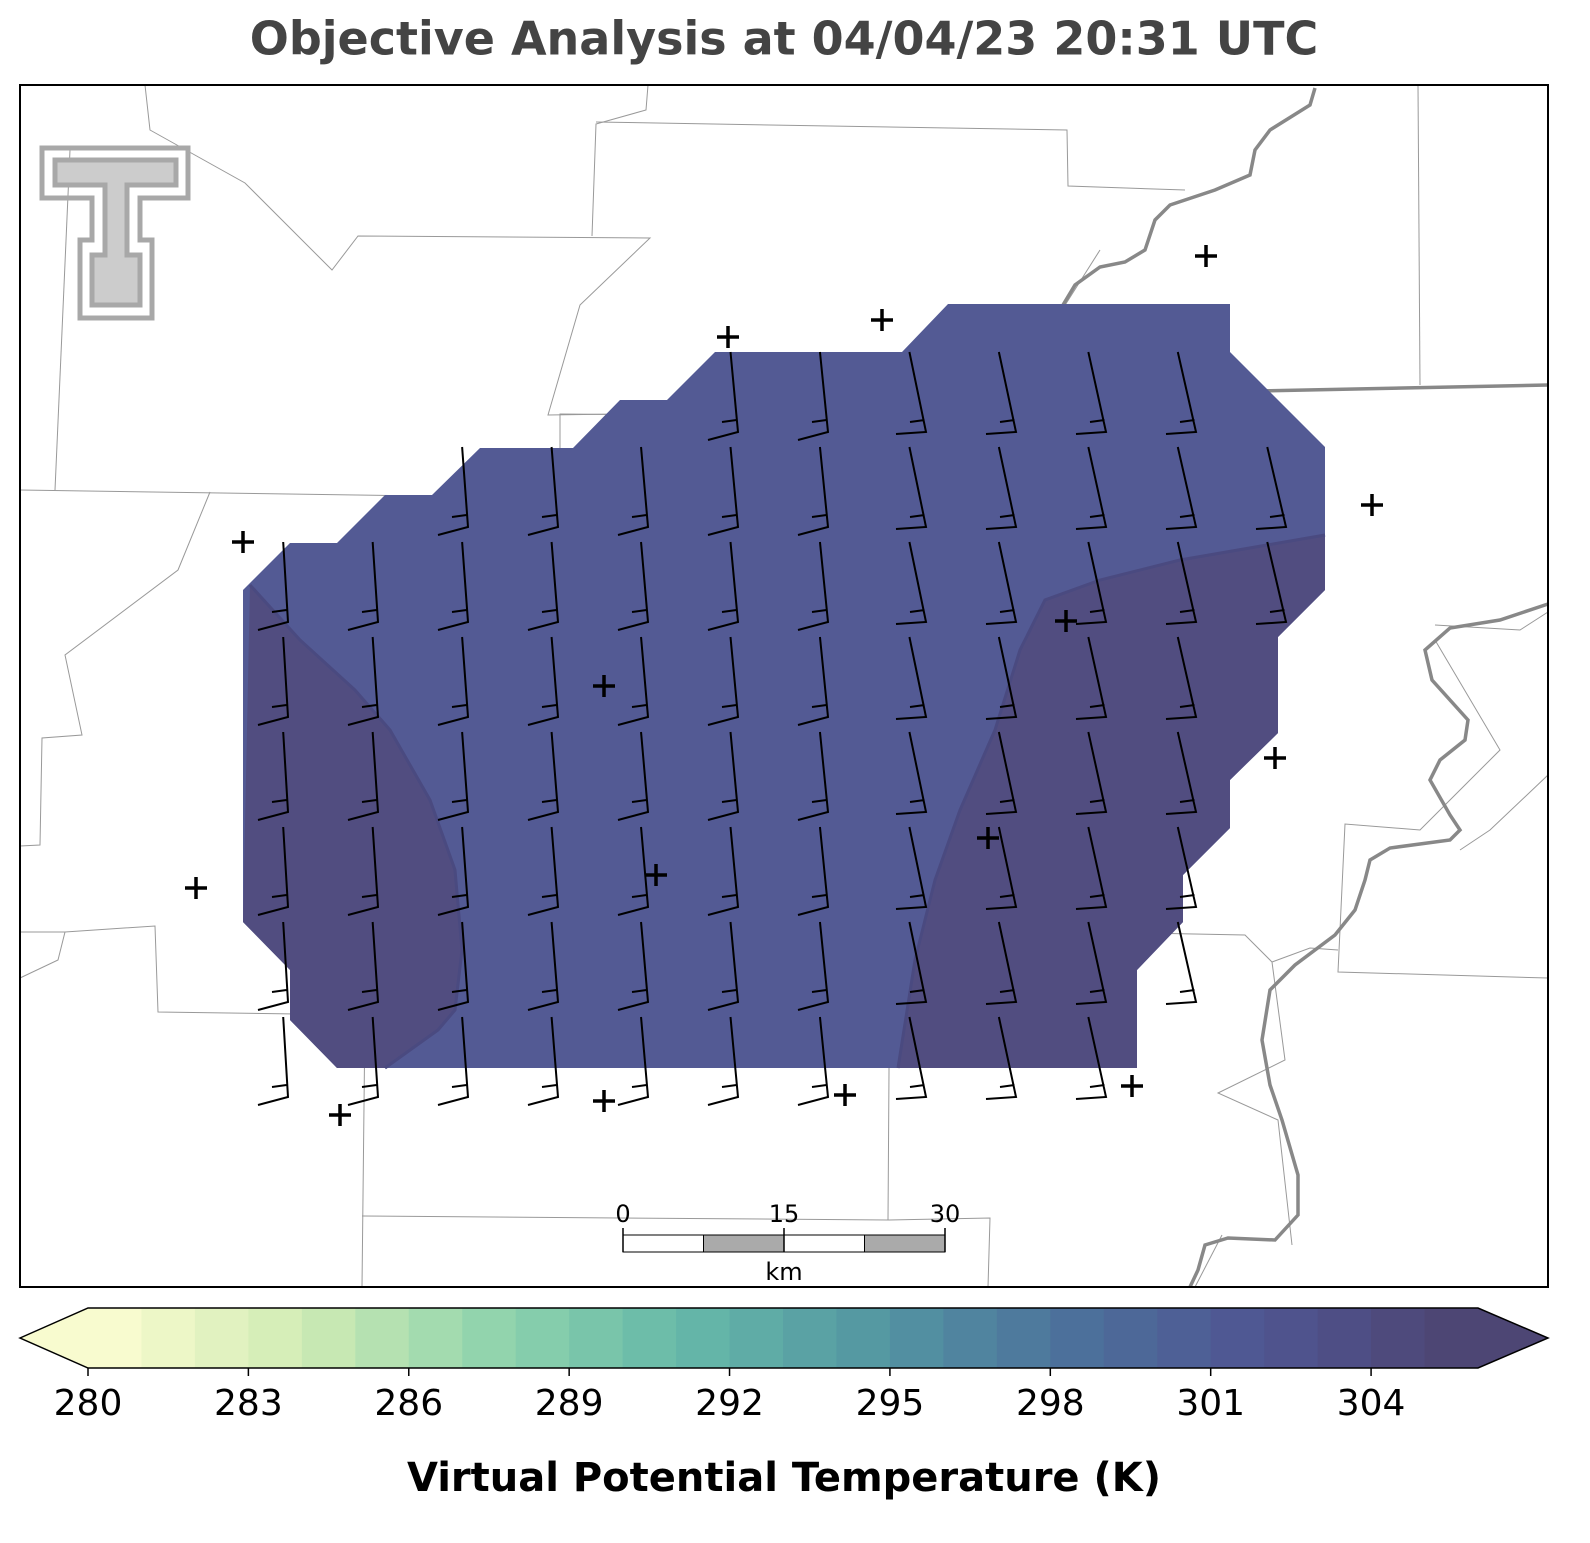  What do you see at coordinates (945, 1214) in the screenshot?
I see `scale-tick-label: 30` at bounding box center [945, 1214].